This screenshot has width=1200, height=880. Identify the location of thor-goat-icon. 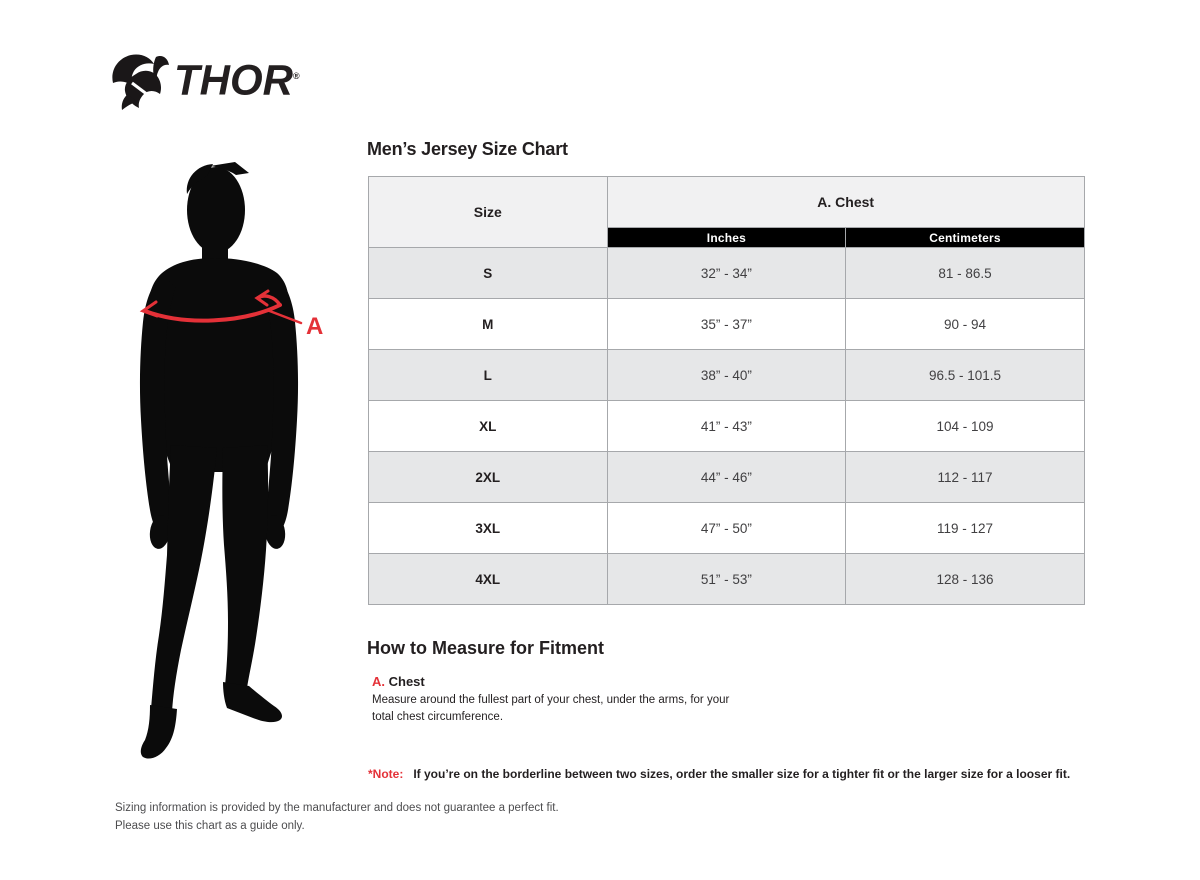
(140, 82).